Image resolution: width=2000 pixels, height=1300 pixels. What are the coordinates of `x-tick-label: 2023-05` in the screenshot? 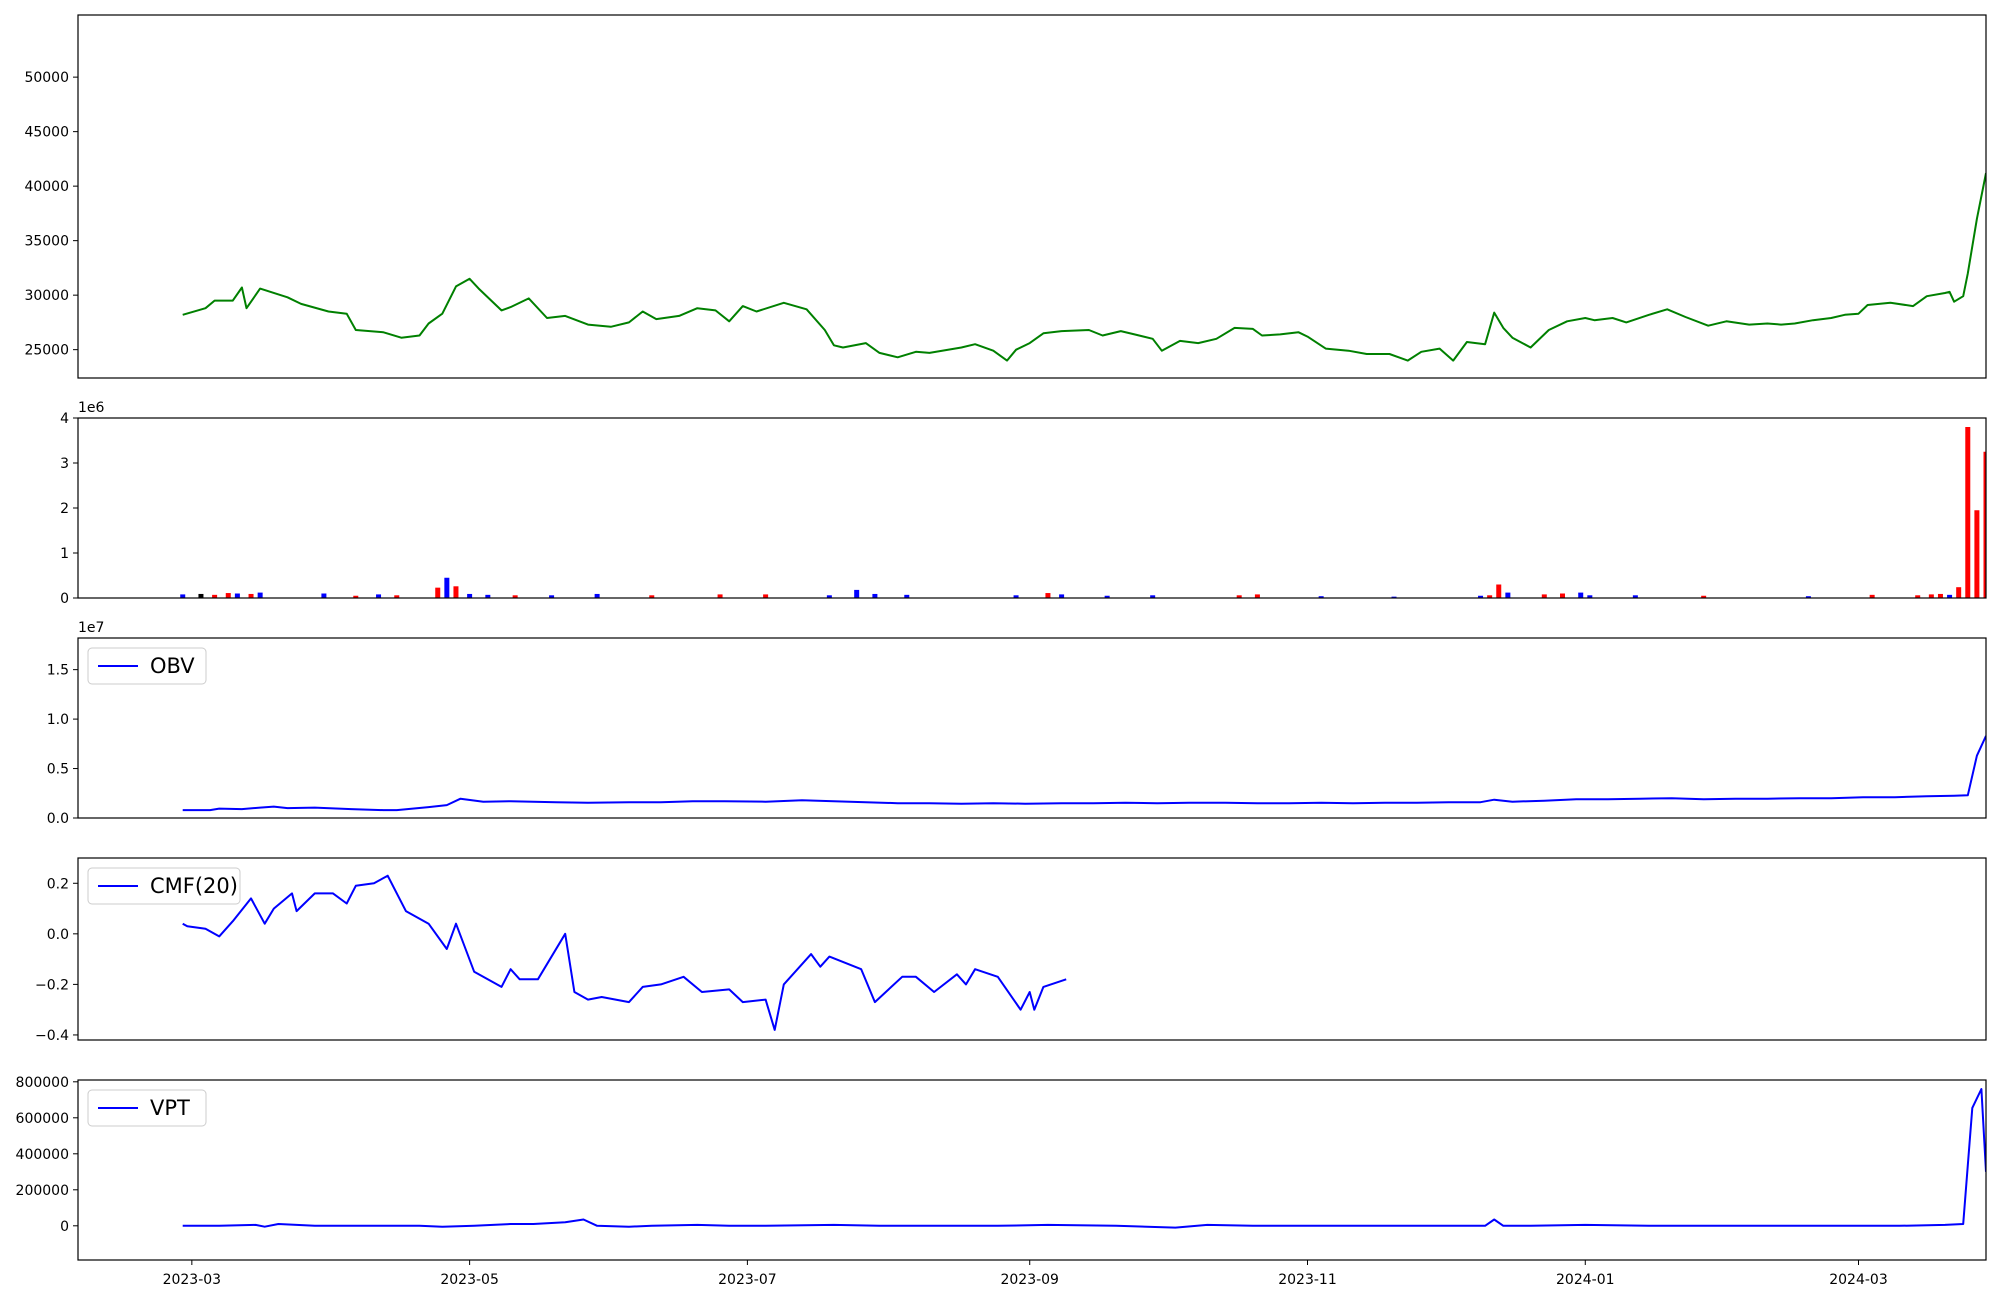 It's located at (469, 1280).